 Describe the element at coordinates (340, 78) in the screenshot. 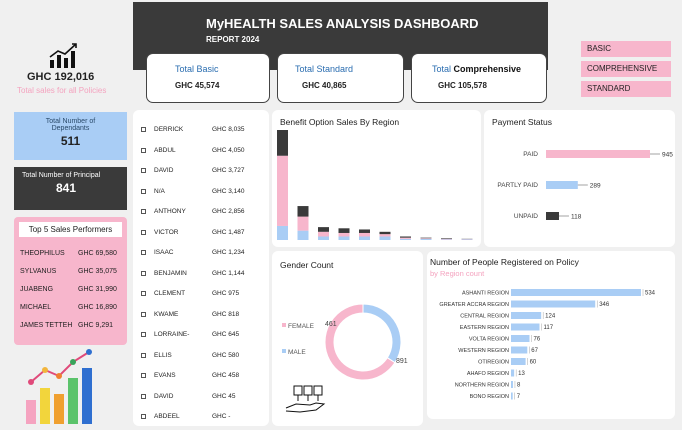

I see `kpi-total-standard: Total Standard GHC 40,865` at that location.